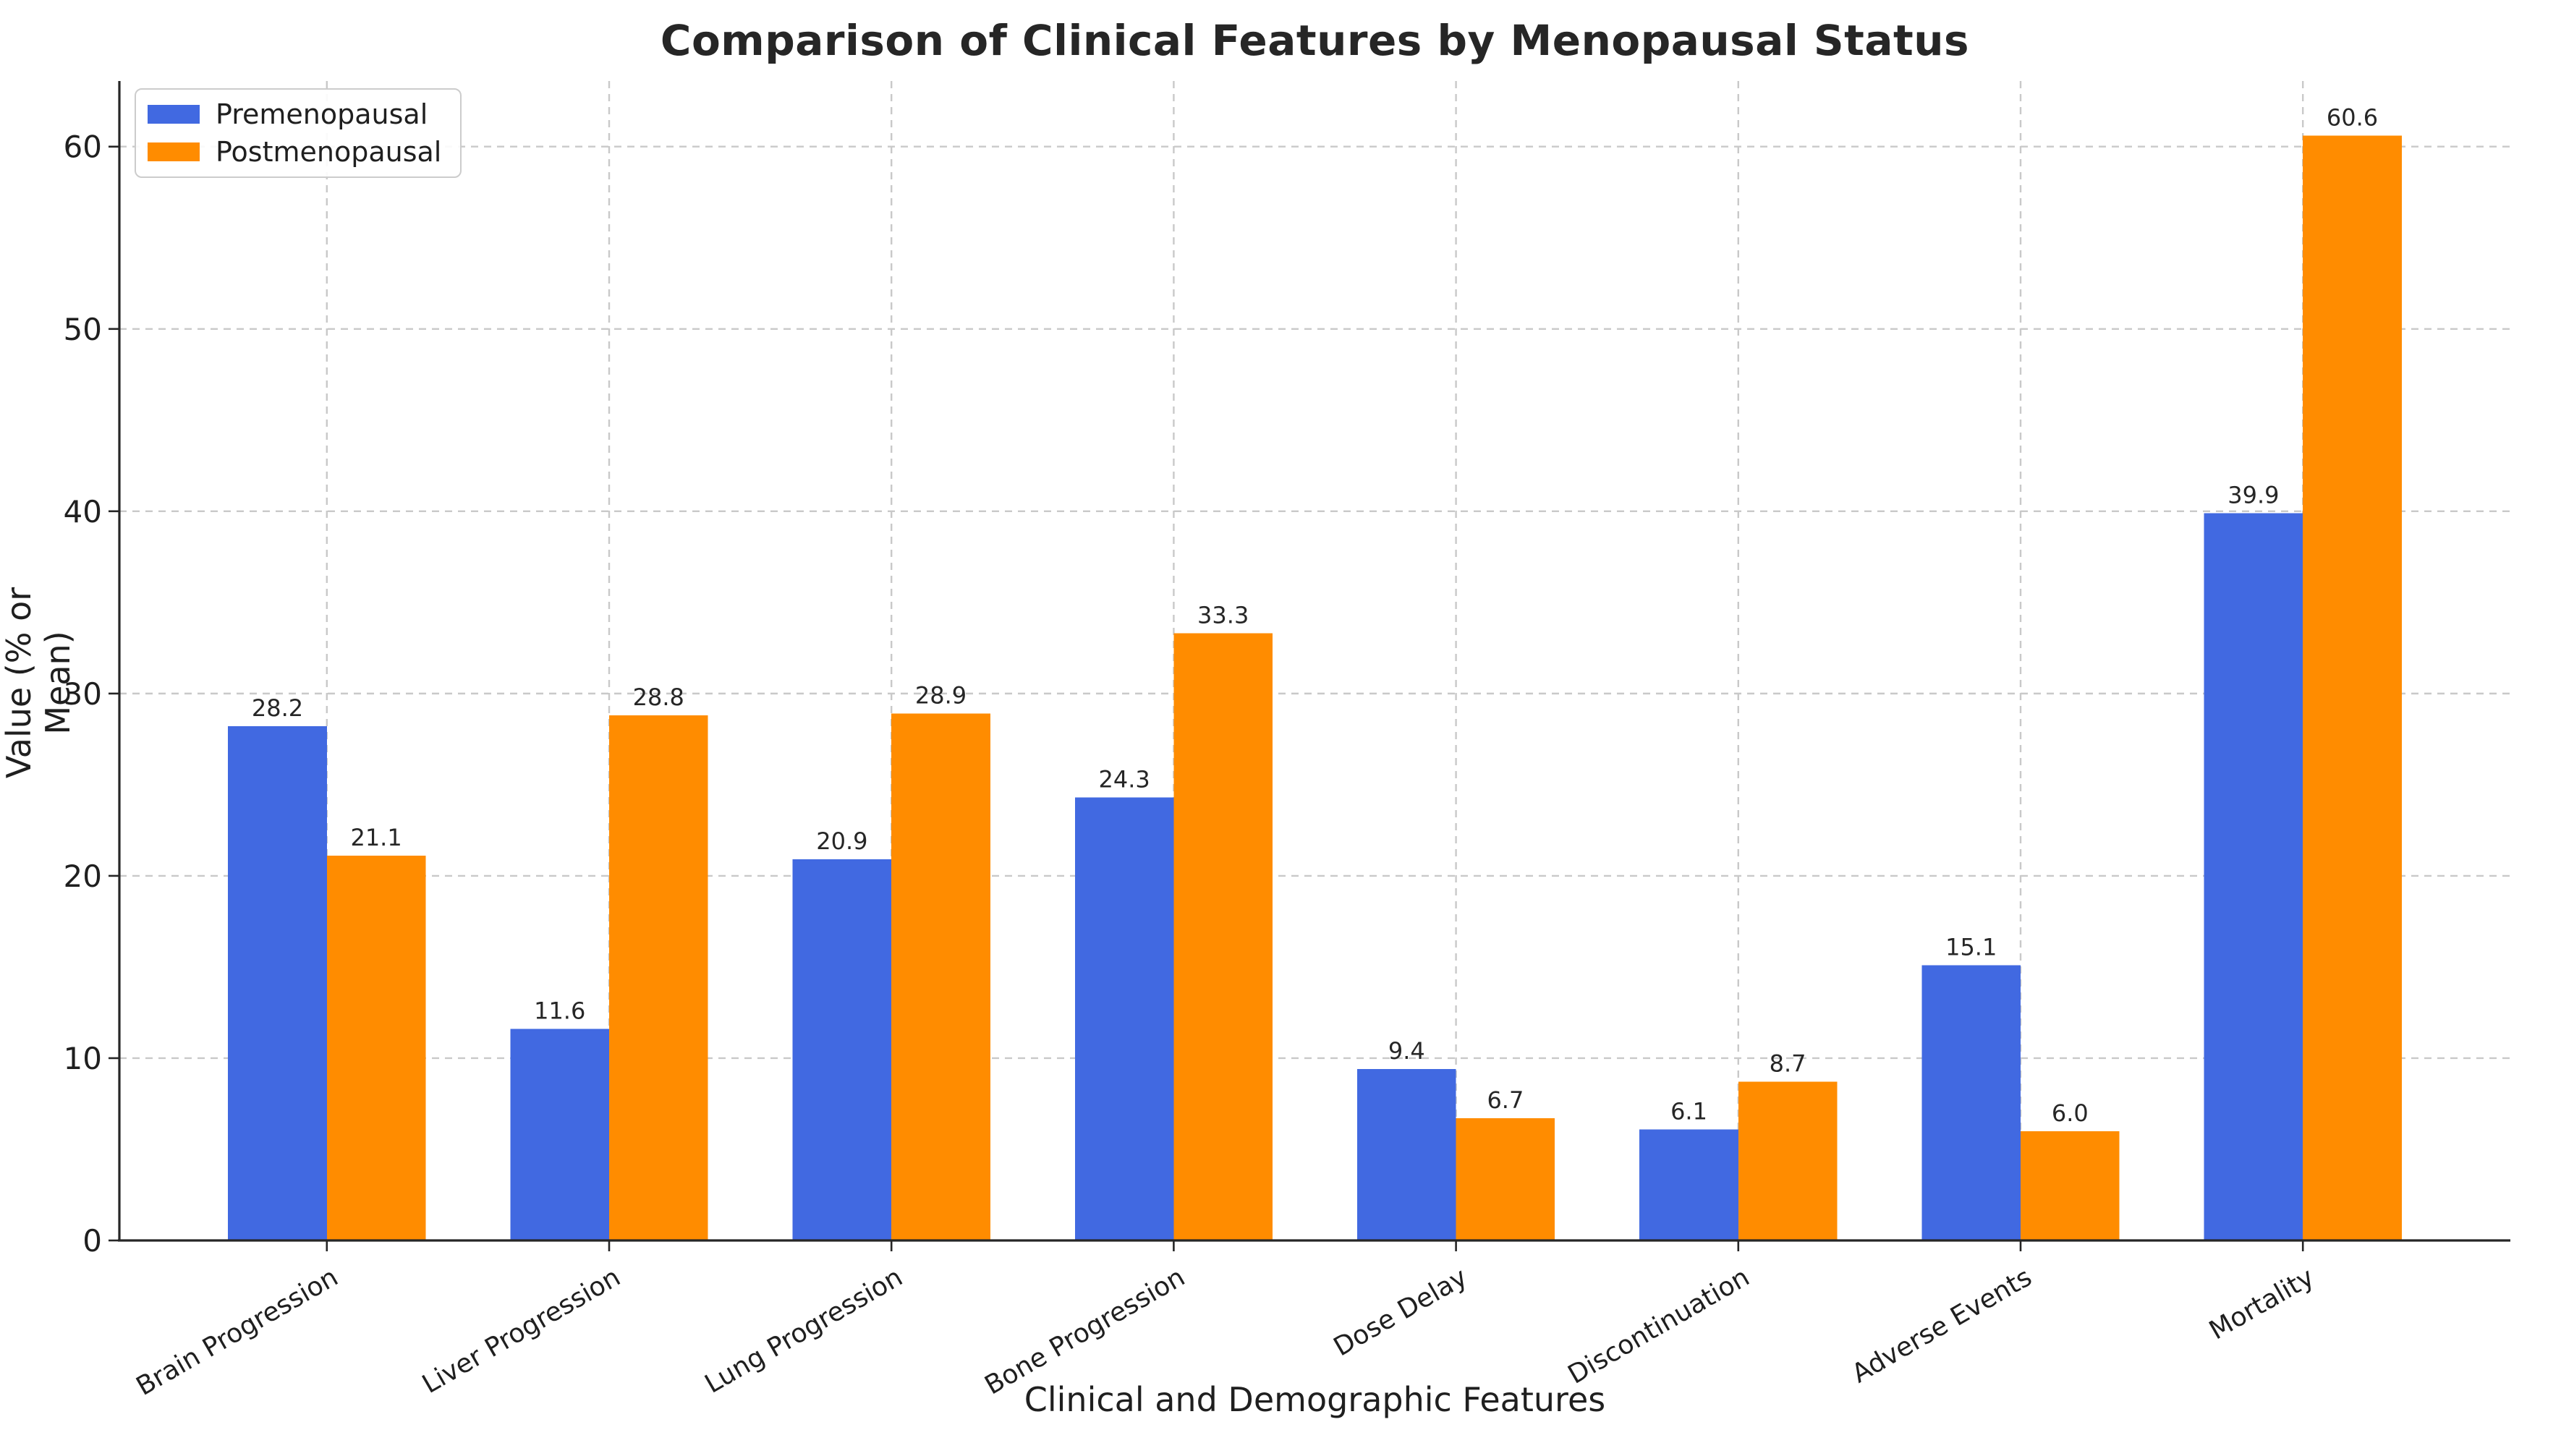  I want to click on y-tick-label: 60, so click(83, 147).